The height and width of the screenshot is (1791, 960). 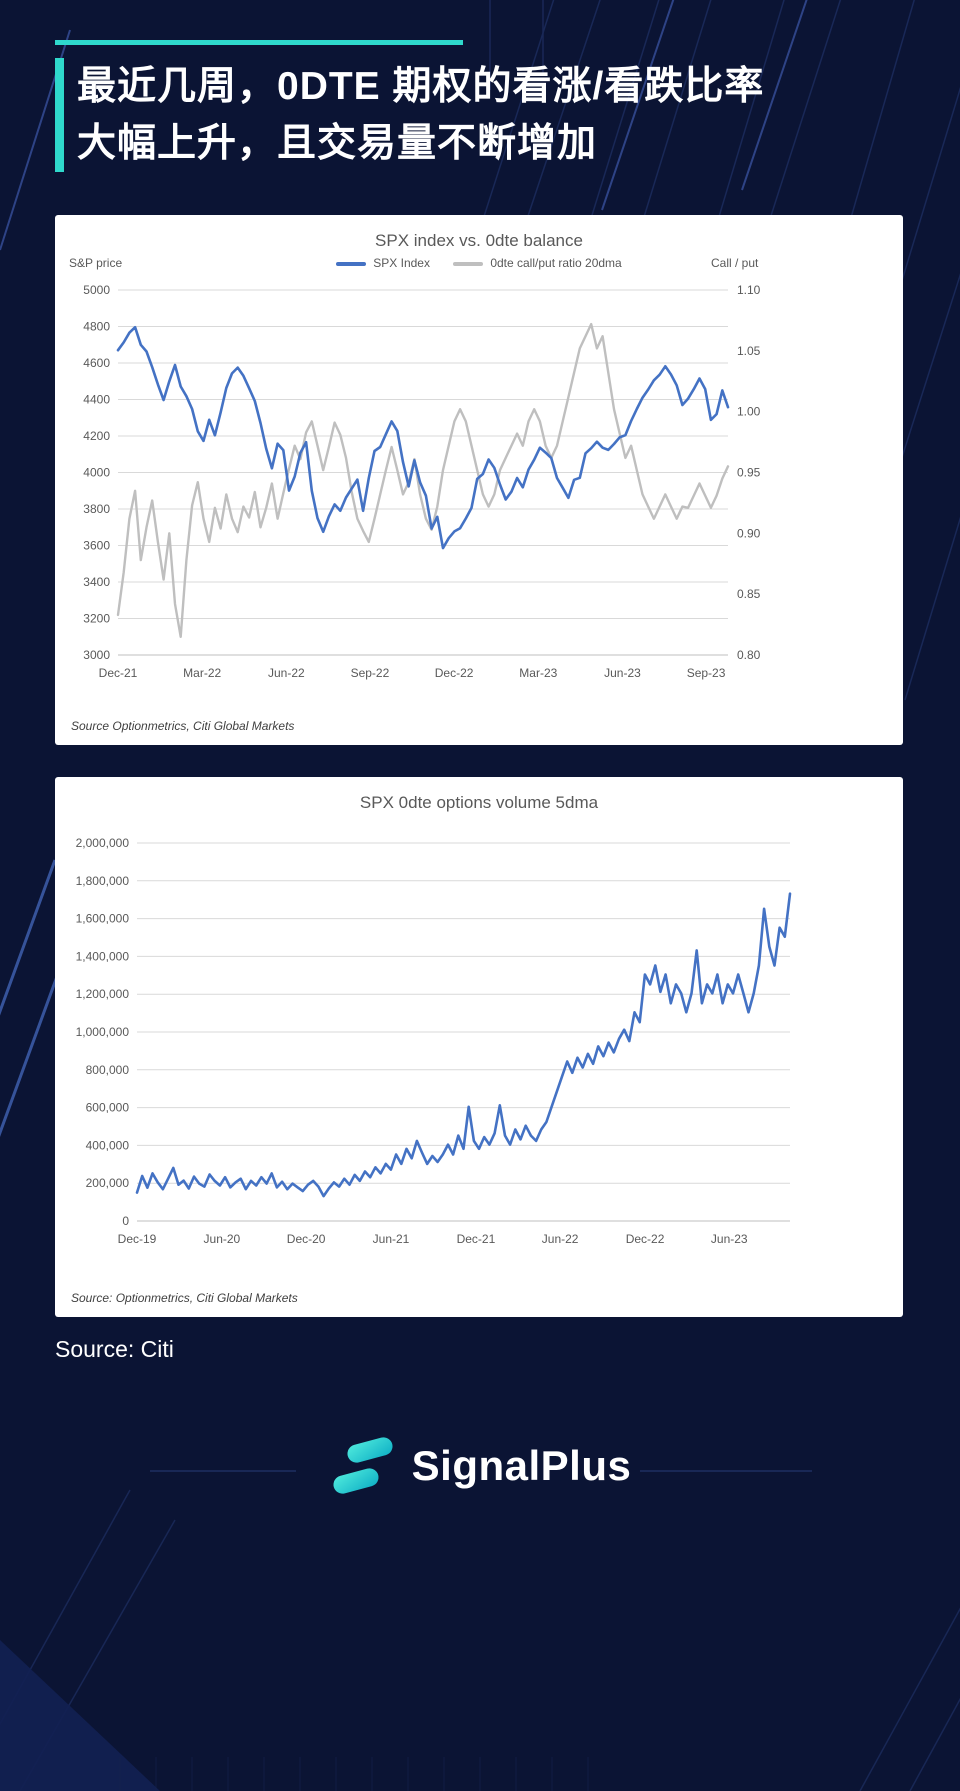 What do you see at coordinates (363, 1465) in the screenshot?
I see `signalplus-logo-icon` at bounding box center [363, 1465].